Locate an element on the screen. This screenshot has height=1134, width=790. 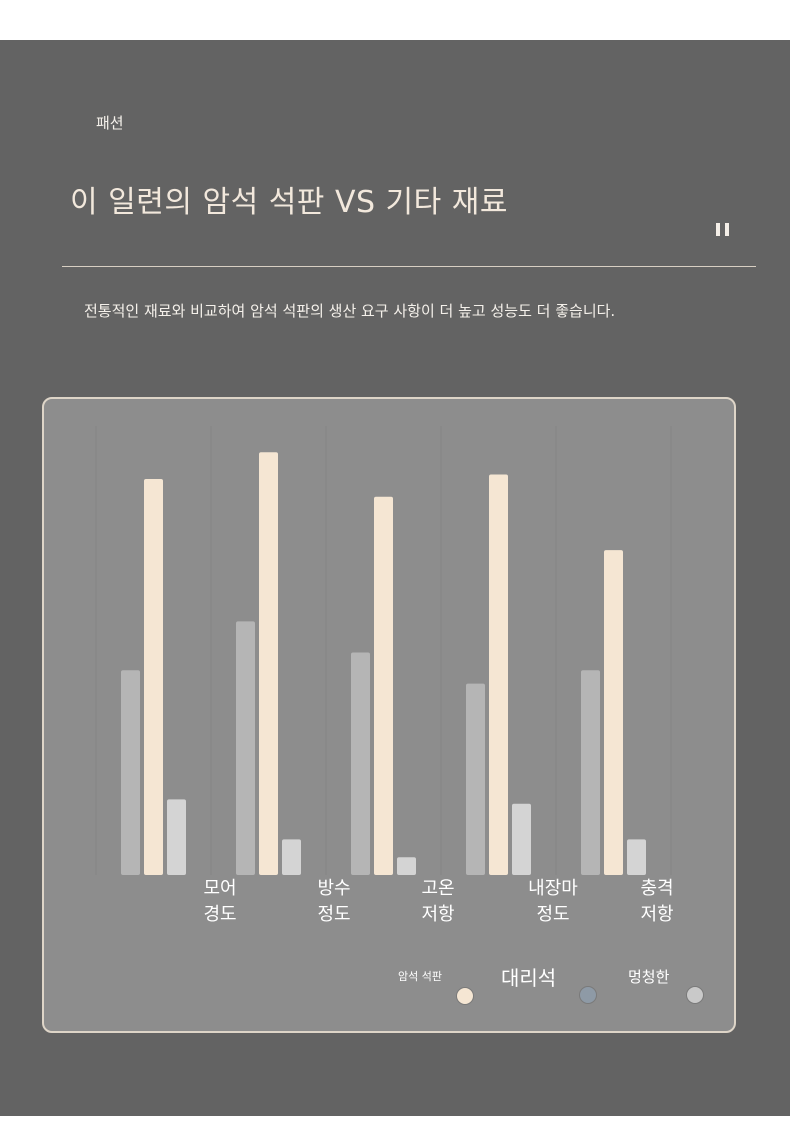
x-tick-label-4: 충격 저항 is located at coordinates (657, 901).